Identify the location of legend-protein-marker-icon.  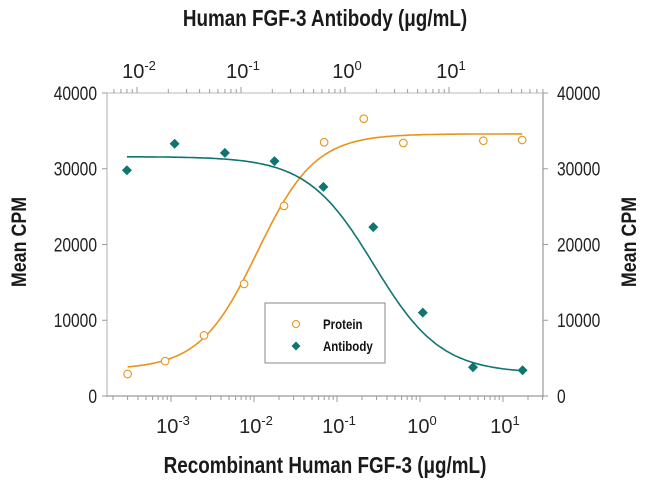
(296, 324).